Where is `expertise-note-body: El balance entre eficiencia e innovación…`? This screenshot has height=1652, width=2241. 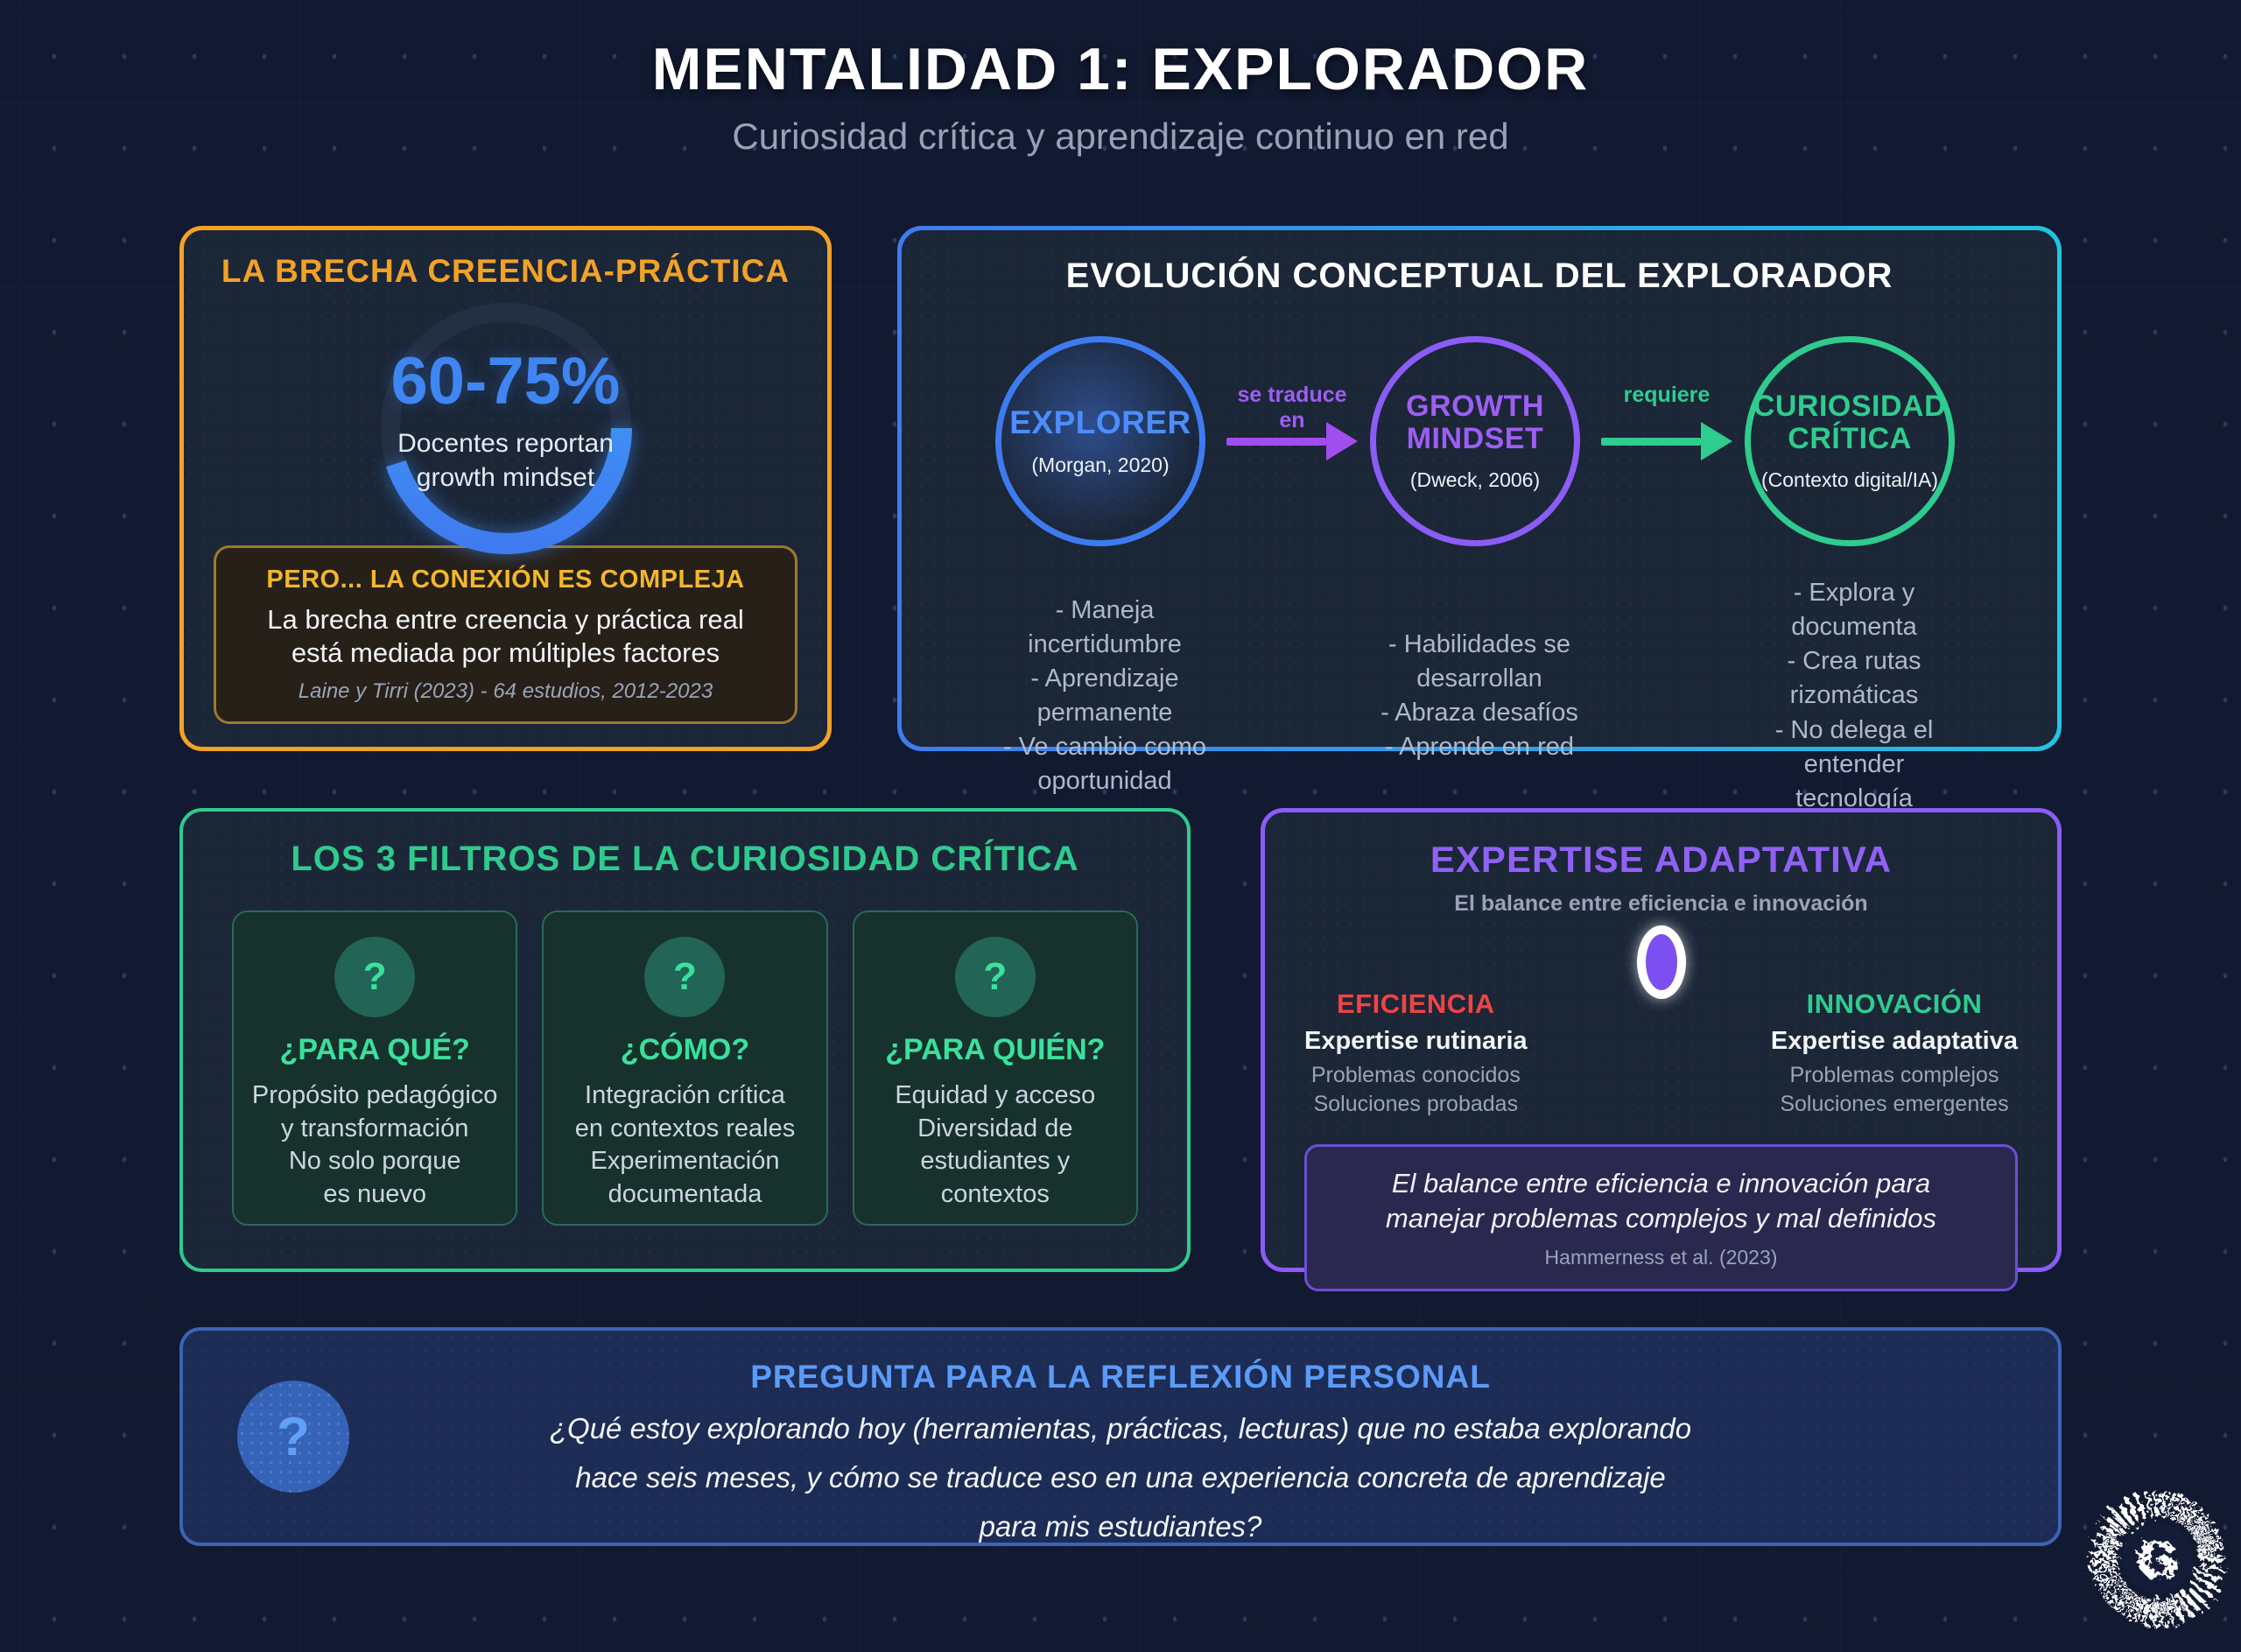
expertise-note-body: El balance entre eficiencia e innovación… is located at coordinates (1661, 1201).